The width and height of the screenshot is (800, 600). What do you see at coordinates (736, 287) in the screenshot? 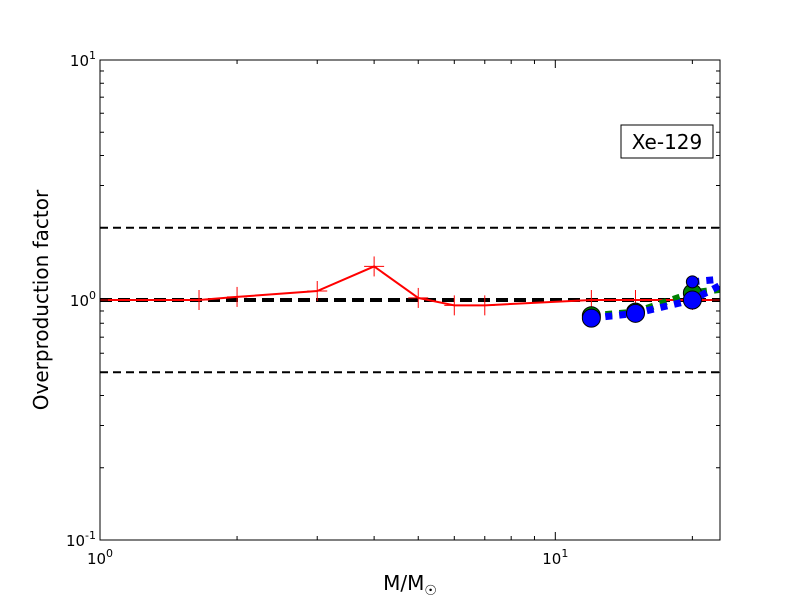
I see `series-1-point` at bounding box center [736, 287].